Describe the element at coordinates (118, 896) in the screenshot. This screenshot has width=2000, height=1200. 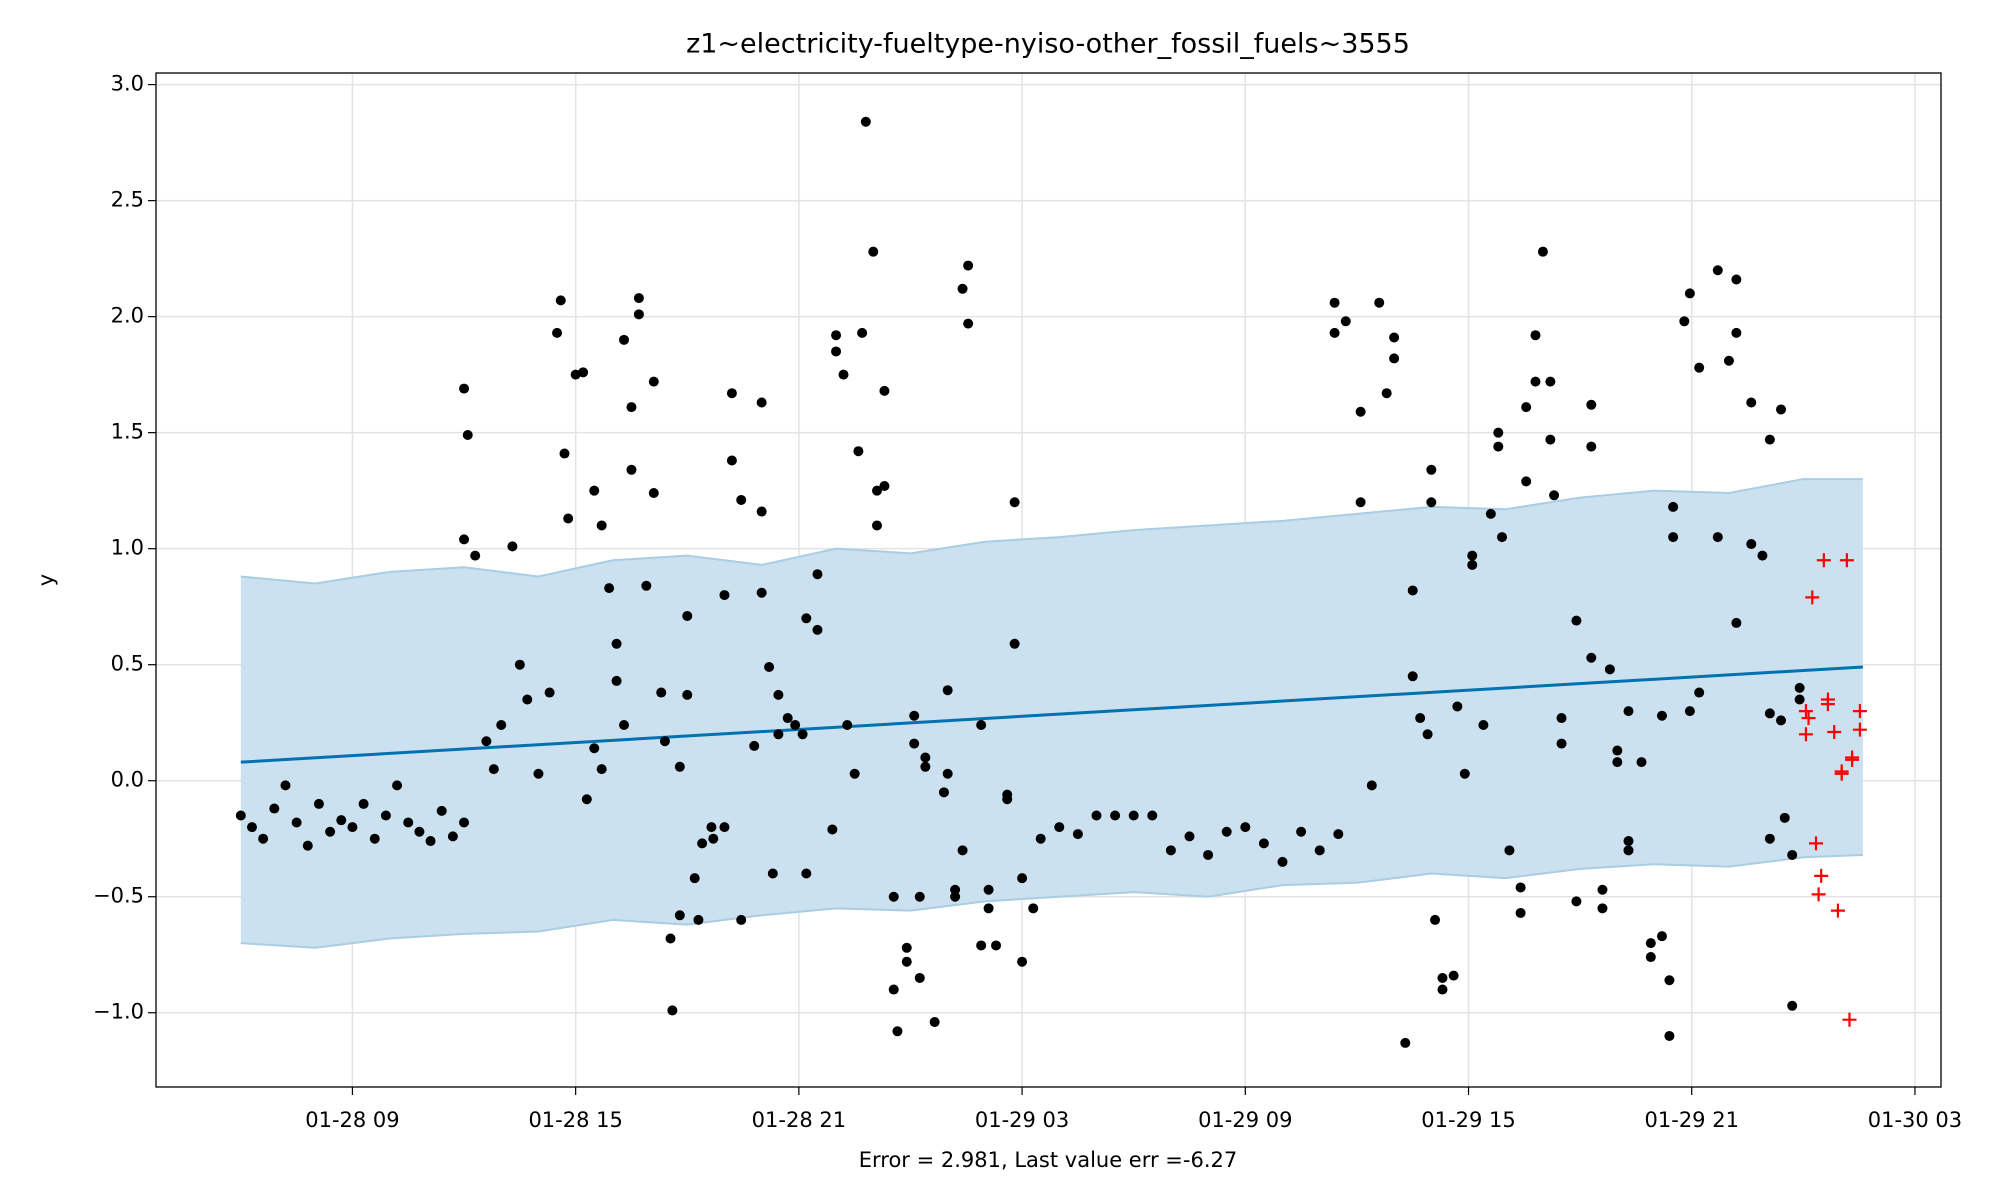
I see `y-tick-label: −0.5` at that location.